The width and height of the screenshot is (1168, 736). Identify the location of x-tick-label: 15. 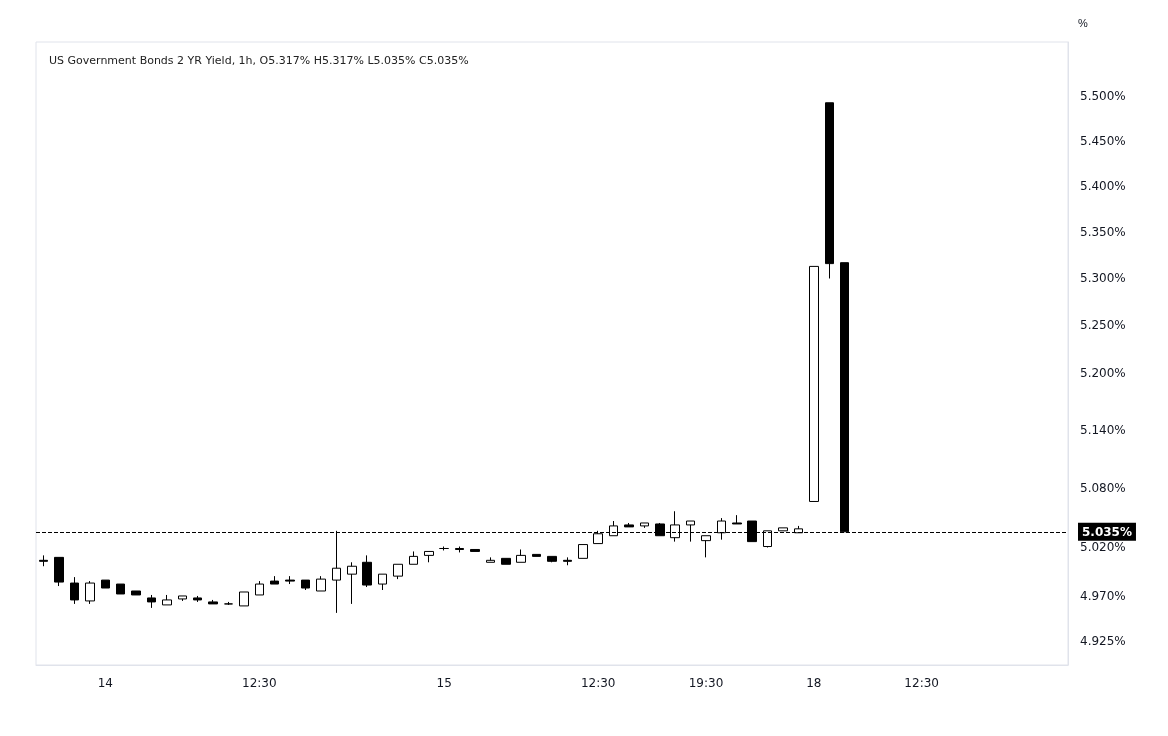
(444, 683).